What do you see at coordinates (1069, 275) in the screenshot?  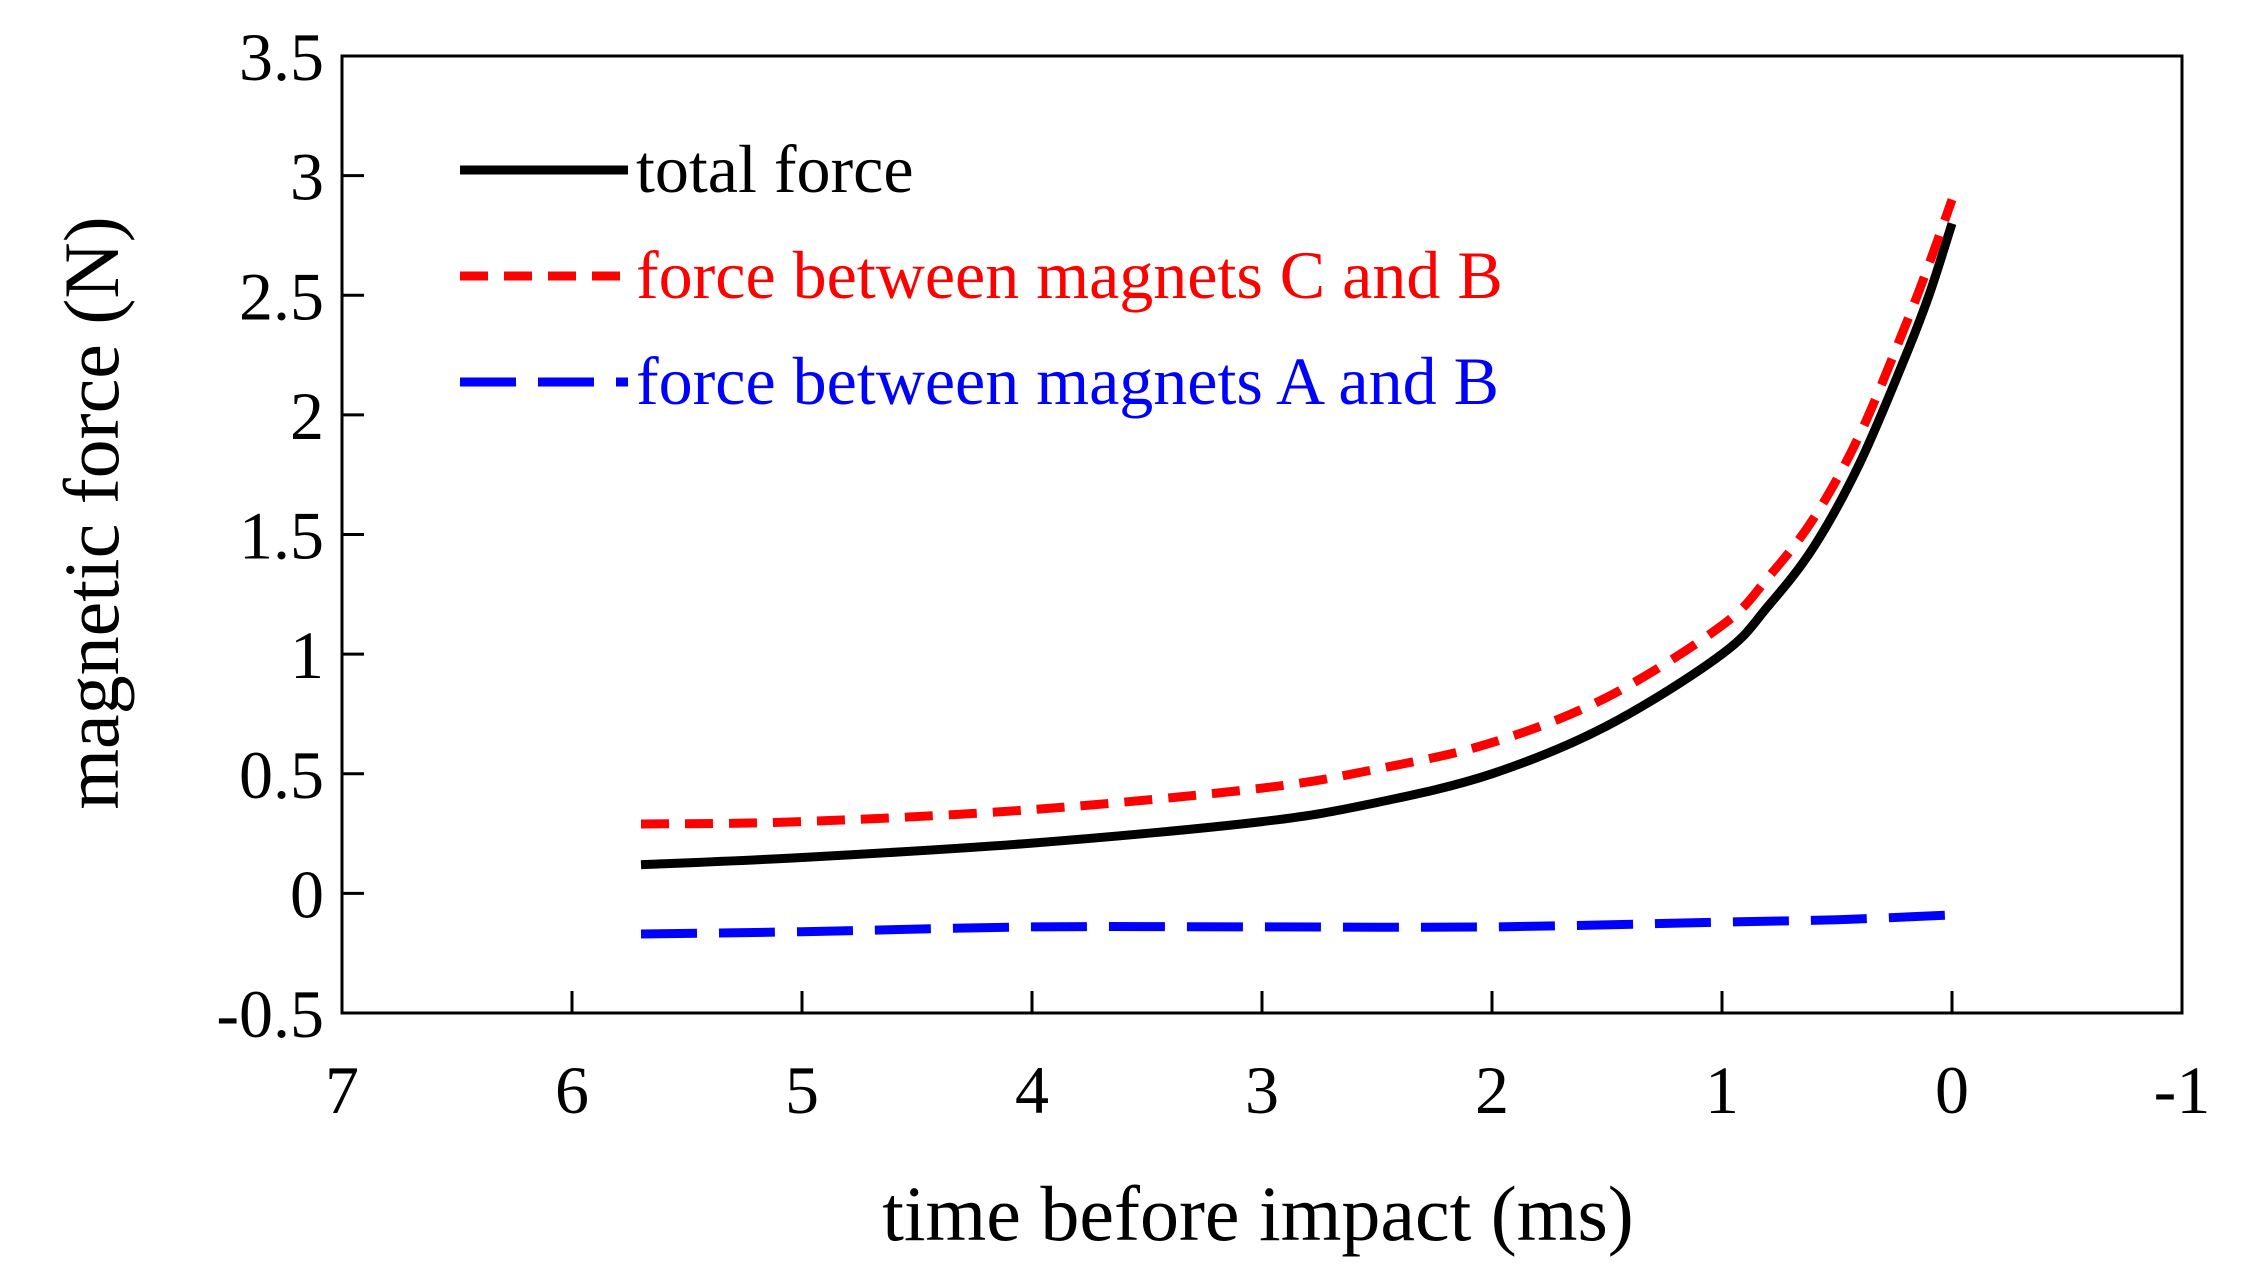 I see `legend-label-2: force between magnets C and B` at bounding box center [1069, 275].